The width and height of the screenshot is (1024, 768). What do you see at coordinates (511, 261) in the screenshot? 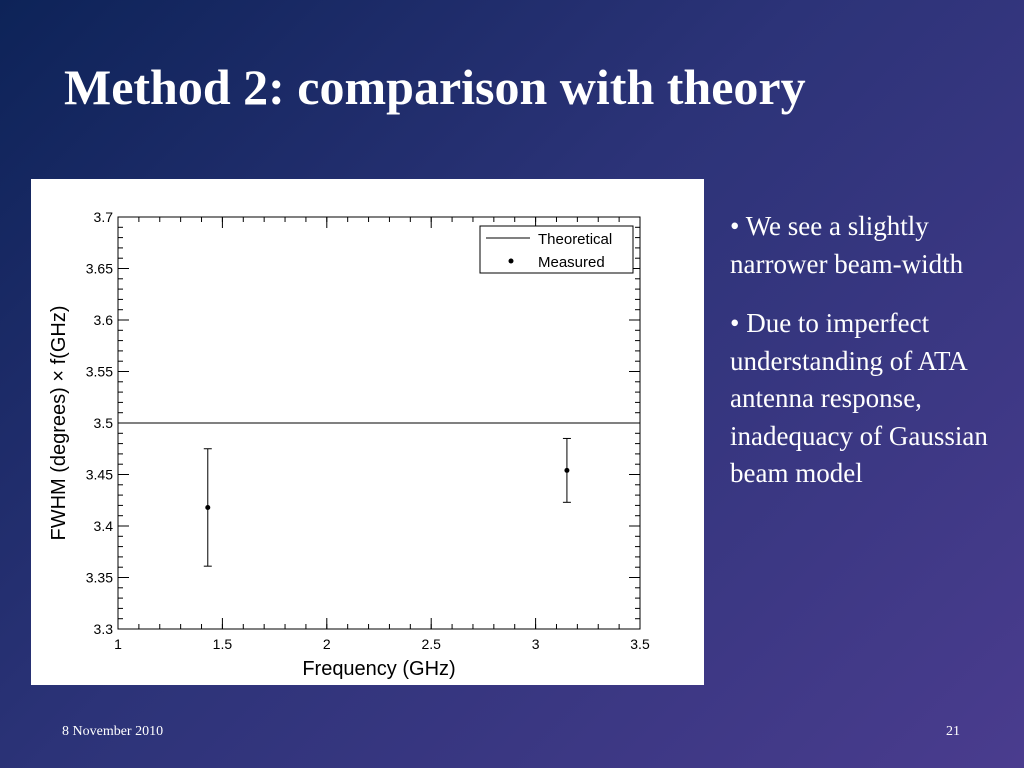
I see `legend-measured-swatch` at bounding box center [511, 261].